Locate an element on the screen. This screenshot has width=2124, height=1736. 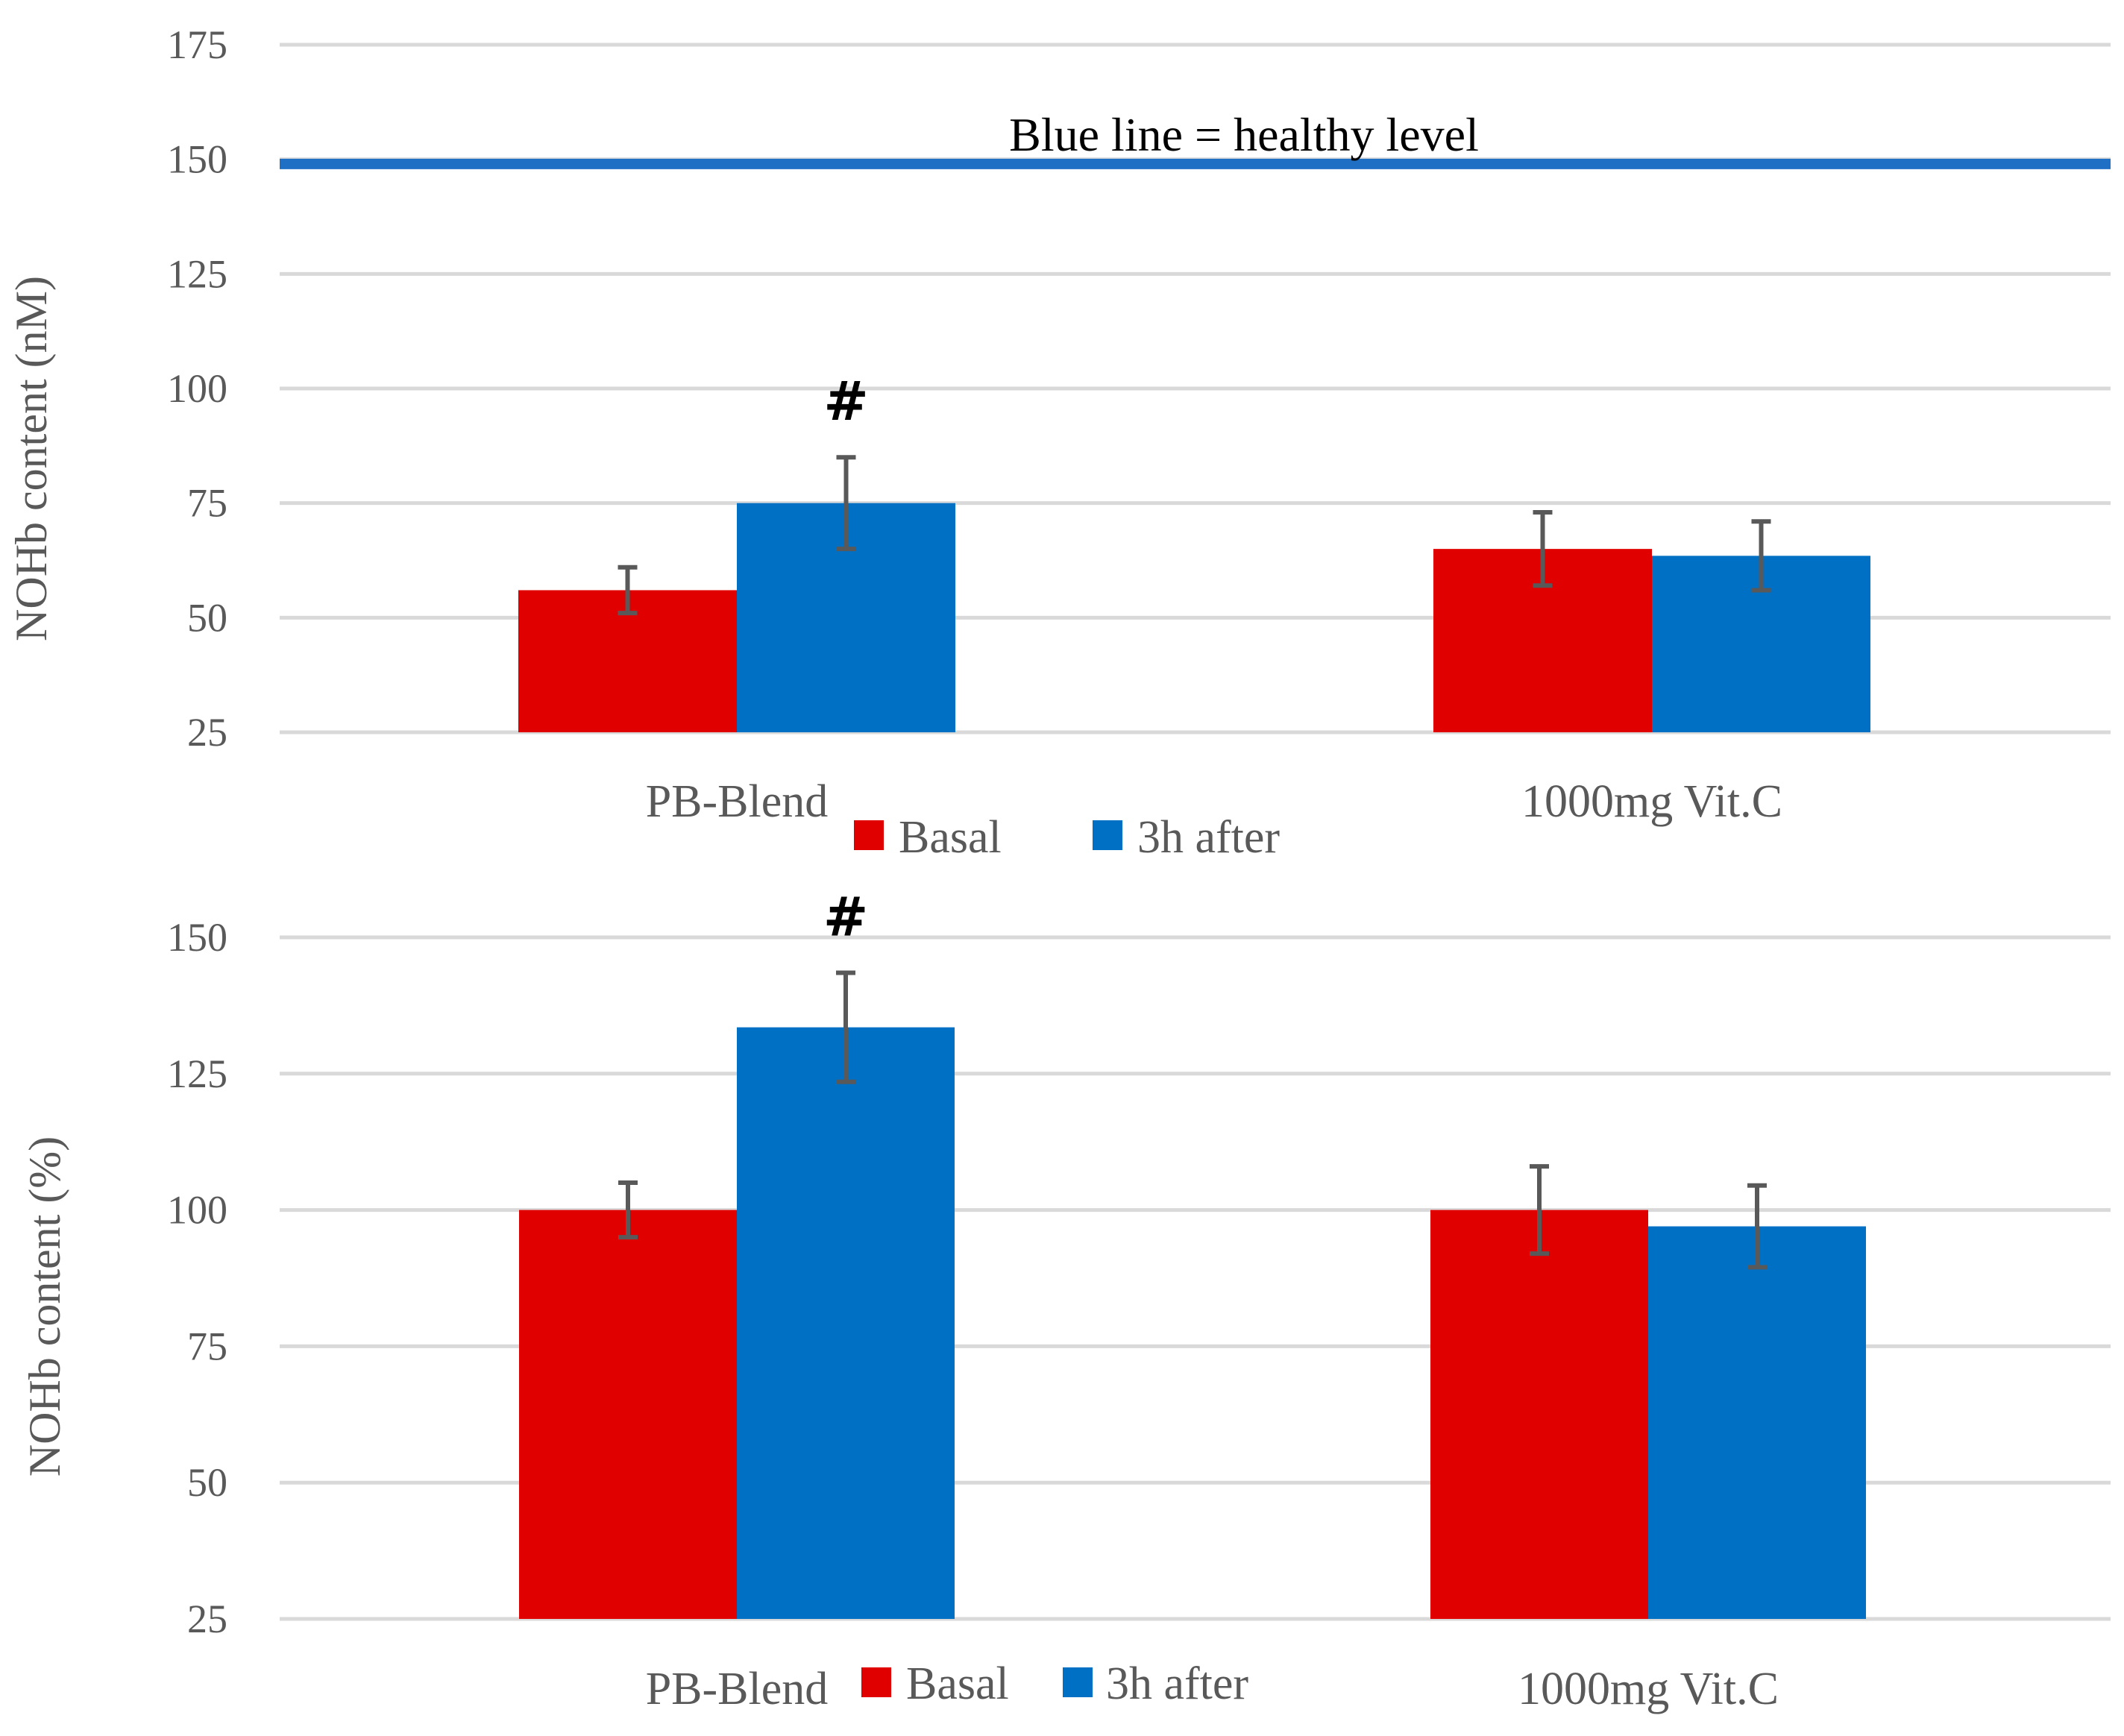
top-chart-reference: Blue line = healthy level is located at coordinates (1195, 139).